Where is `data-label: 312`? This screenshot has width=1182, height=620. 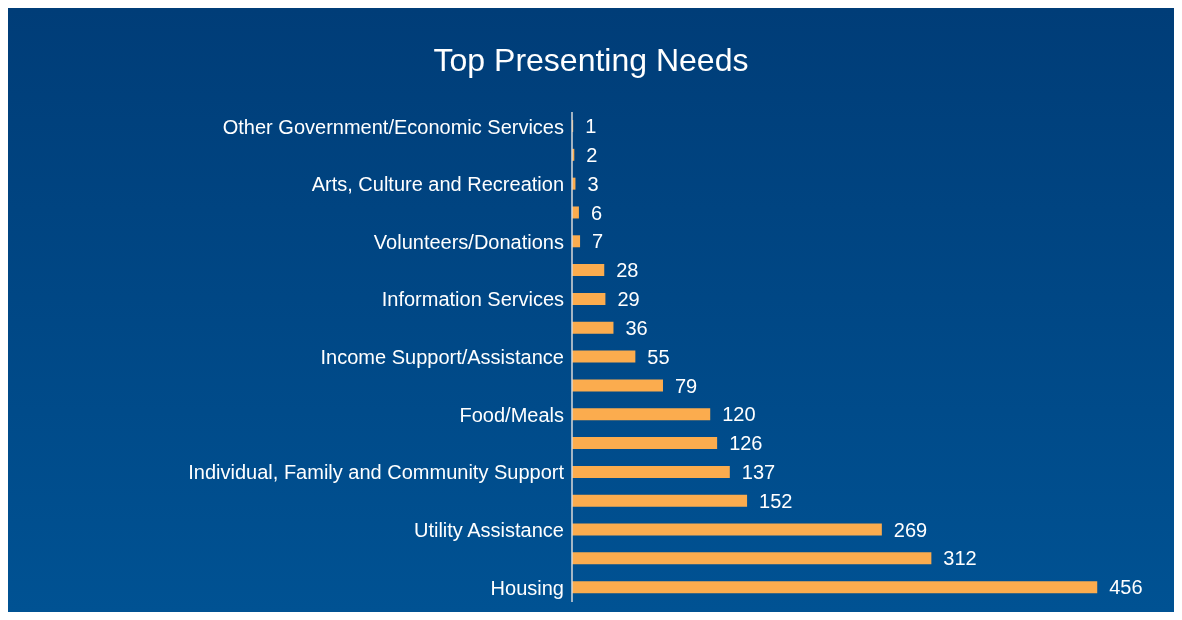 data-label: 312 is located at coordinates (960, 558).